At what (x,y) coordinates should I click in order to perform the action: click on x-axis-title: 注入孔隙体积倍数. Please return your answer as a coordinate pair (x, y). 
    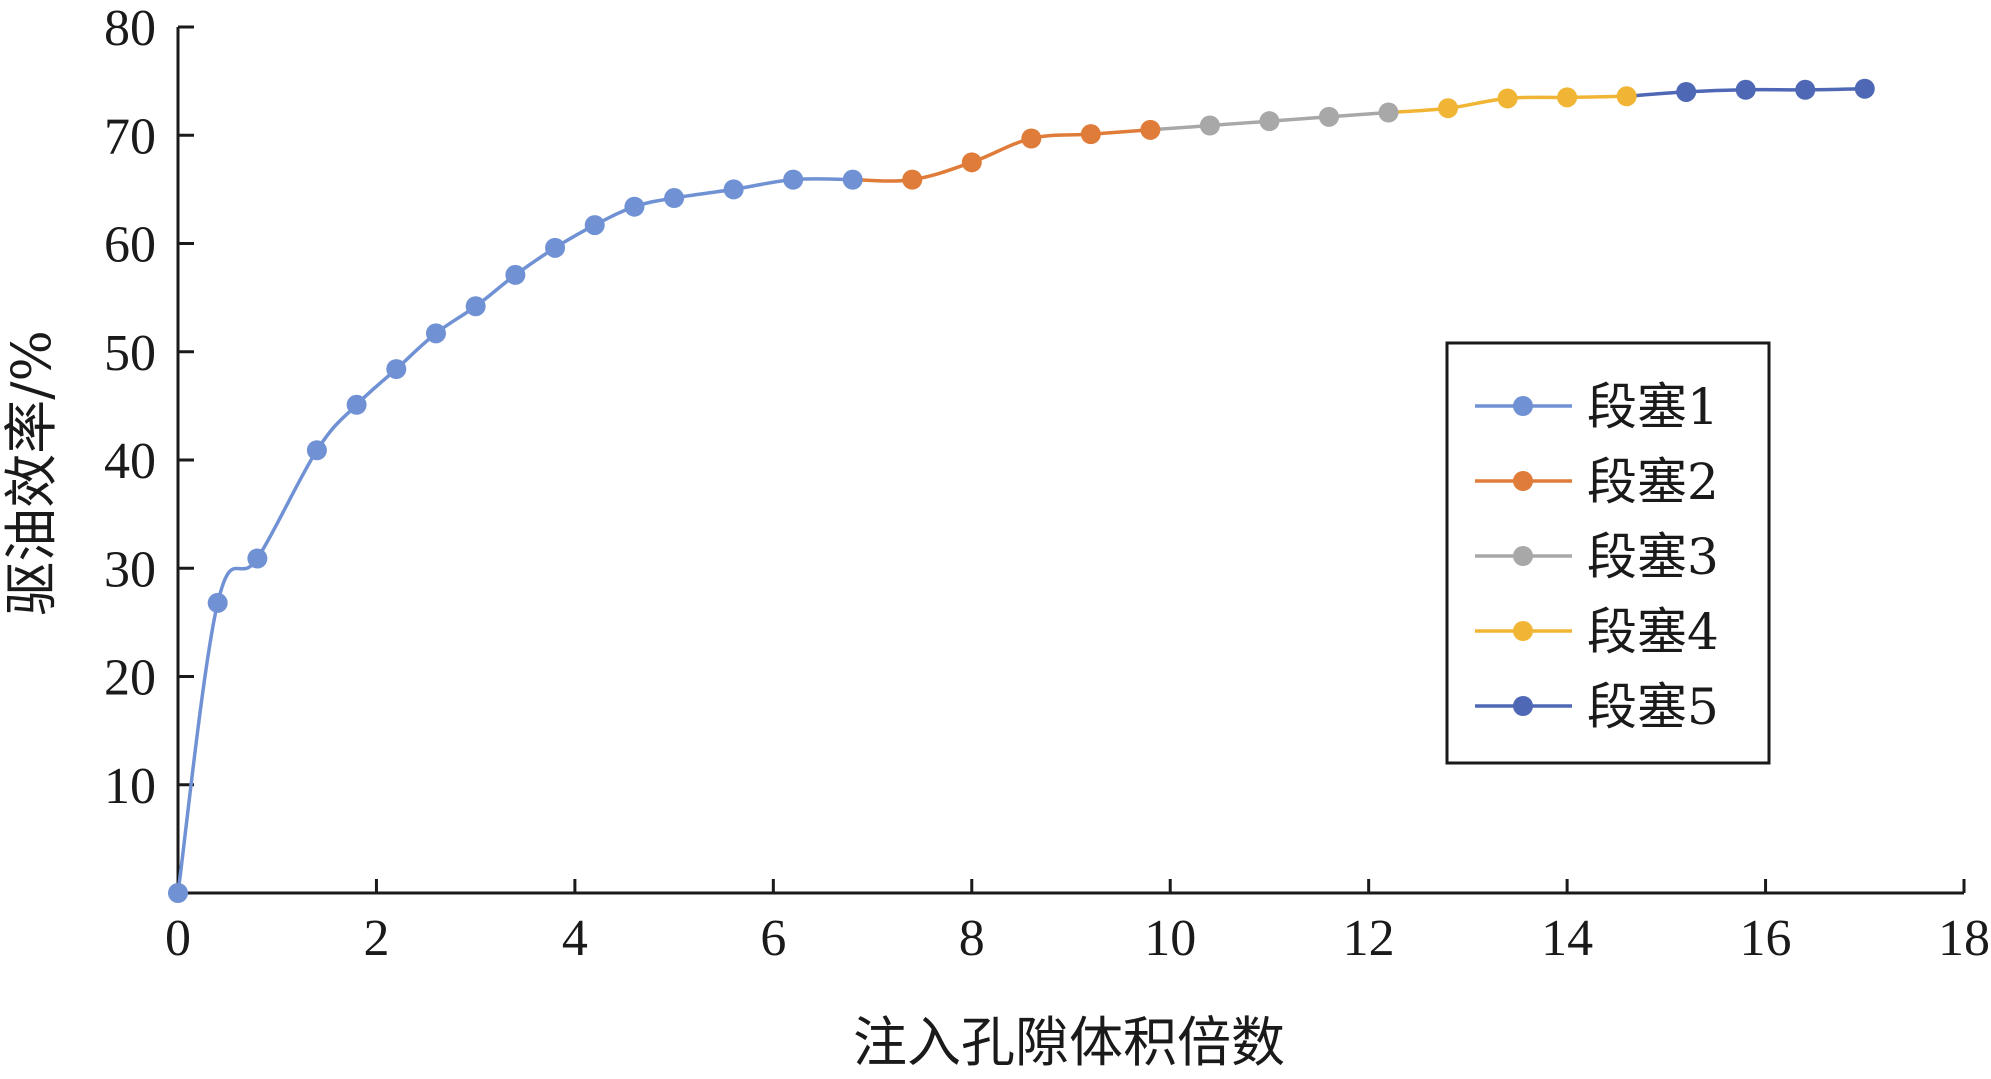
    Looking at the image, I should click on (1069, 1042).